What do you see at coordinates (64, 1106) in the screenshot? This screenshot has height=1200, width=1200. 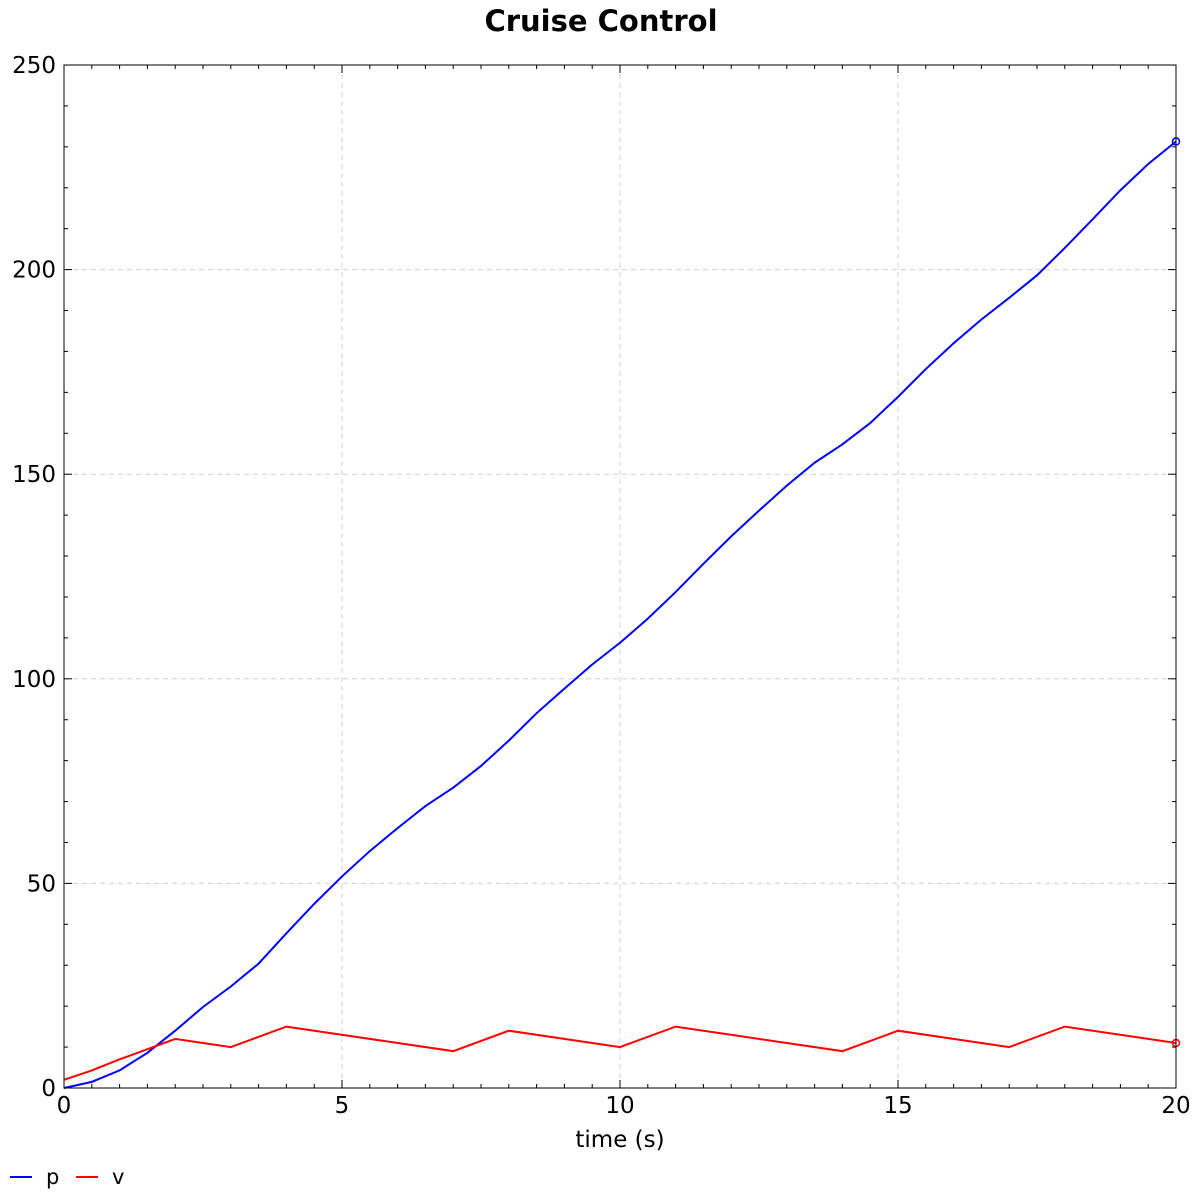 I see `x-tick-label: 0` at bounding box center [64, 1106].